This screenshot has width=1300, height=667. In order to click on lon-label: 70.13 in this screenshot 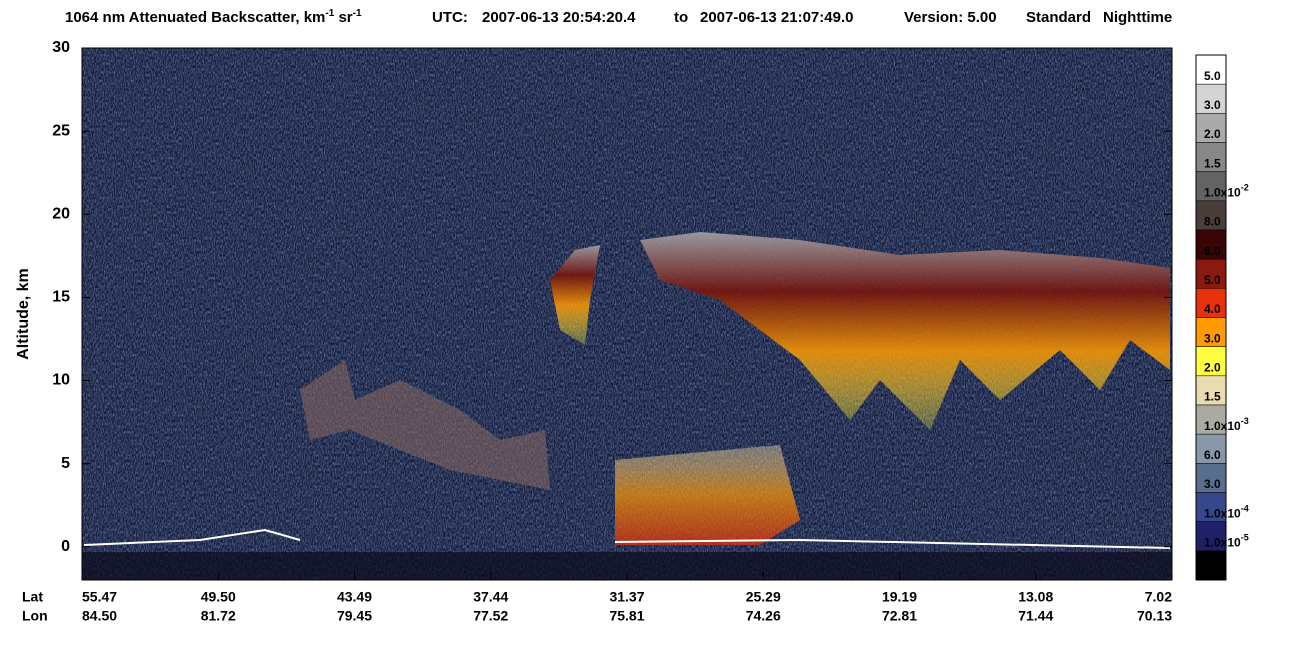, I will do `click(1154, 616)`.